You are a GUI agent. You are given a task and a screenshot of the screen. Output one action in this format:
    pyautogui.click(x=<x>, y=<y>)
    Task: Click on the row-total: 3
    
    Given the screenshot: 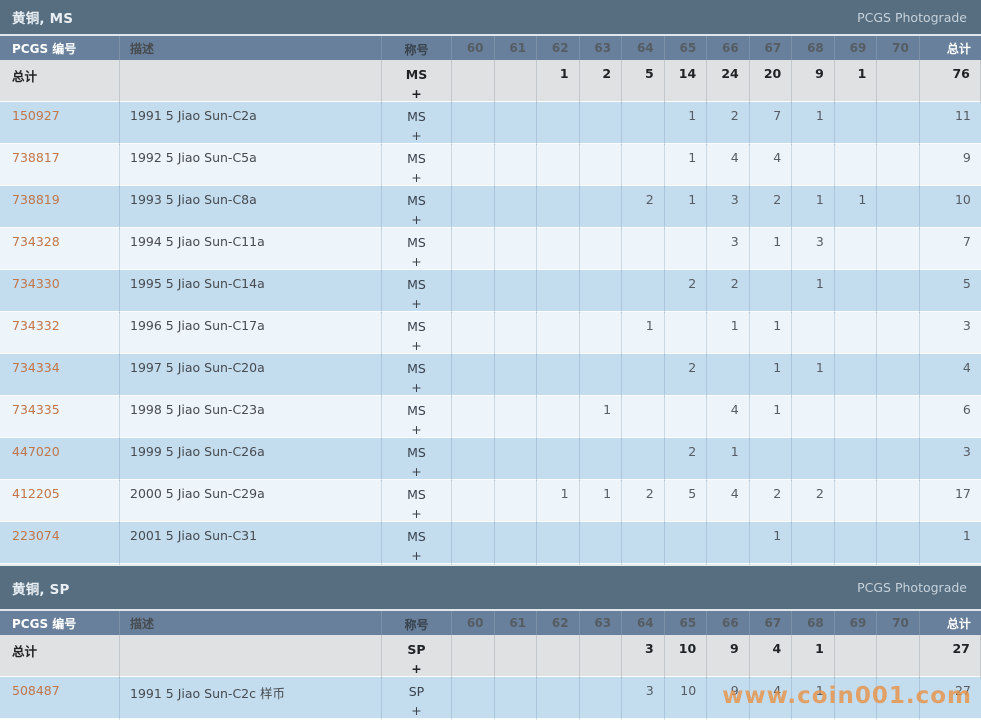 What is the action you would take?
    pyautogui.click(x=966, y=451)
    